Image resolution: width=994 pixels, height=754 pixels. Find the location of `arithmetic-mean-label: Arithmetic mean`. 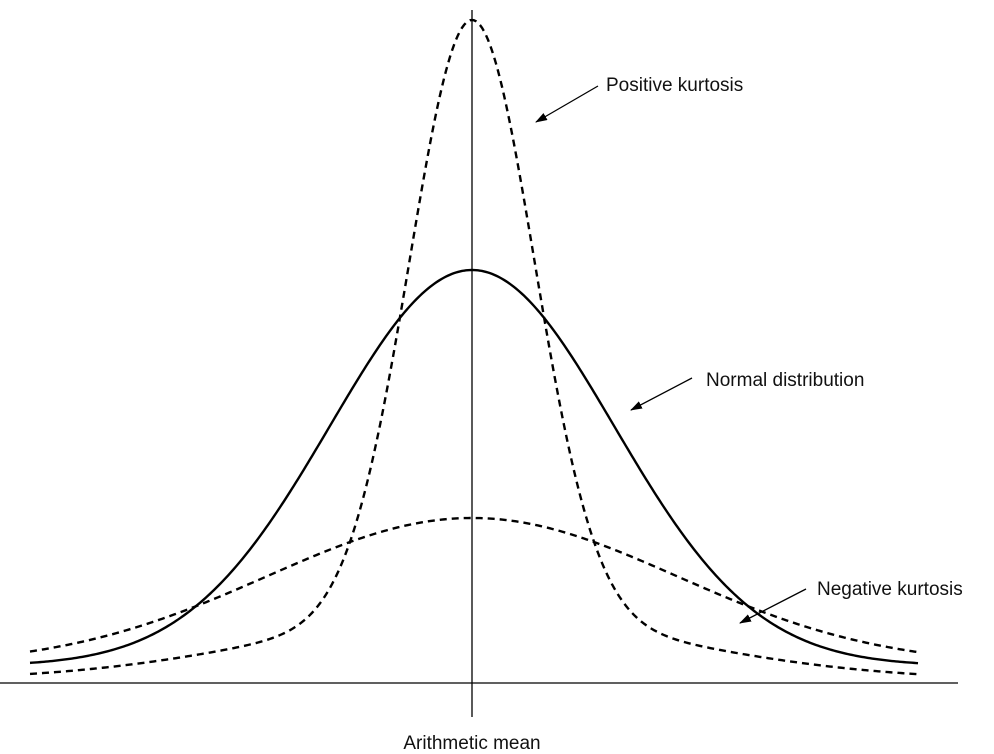

arithmetic-mean-label: Arithmetic mean is located at coordinates (471, 743).